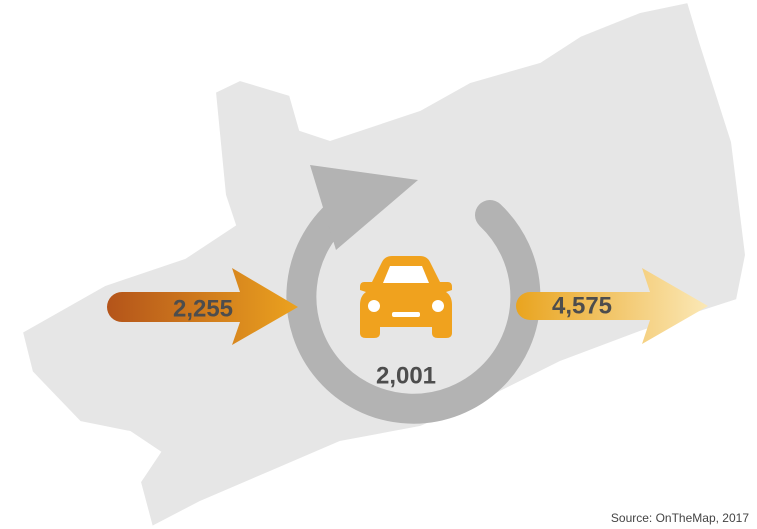 This screenshot has height=529, width=757. I want to click on car-icon, so click(406, 297).